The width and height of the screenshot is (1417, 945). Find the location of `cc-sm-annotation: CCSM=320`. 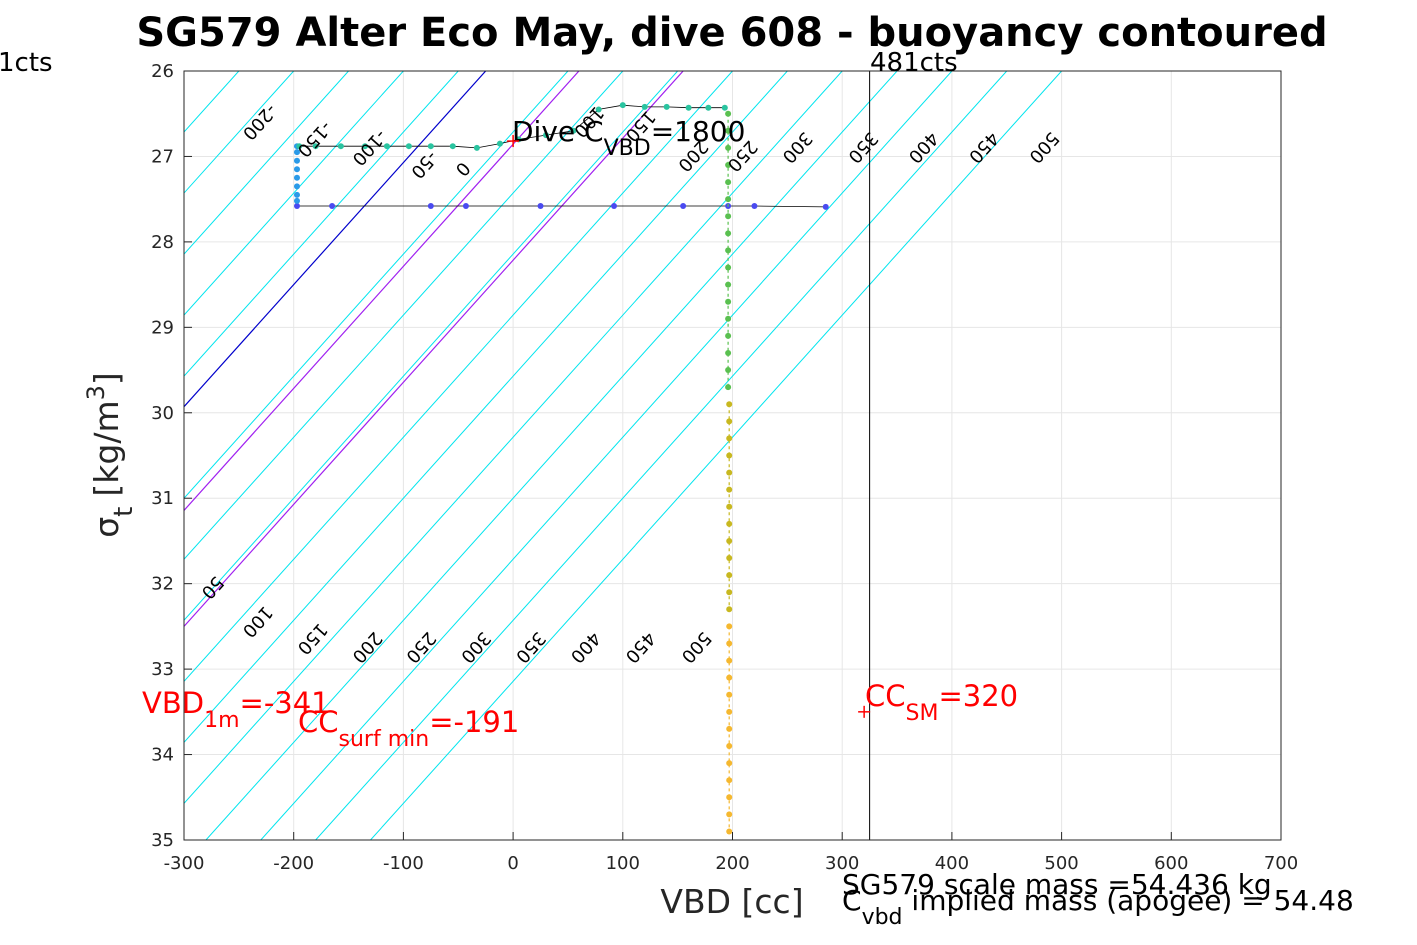

cc-sm-annotation: CCSM=320 is located at coordinates (941, 702).